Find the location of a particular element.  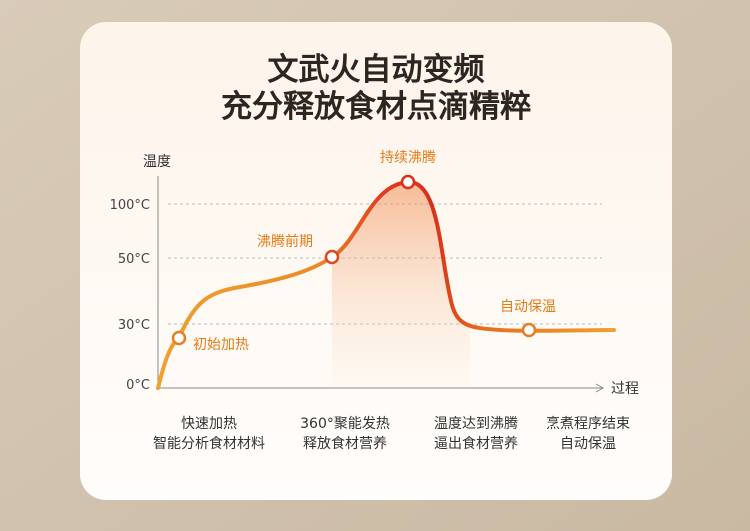

stage-text: 自动保温 is located at coordinates (588, 444).